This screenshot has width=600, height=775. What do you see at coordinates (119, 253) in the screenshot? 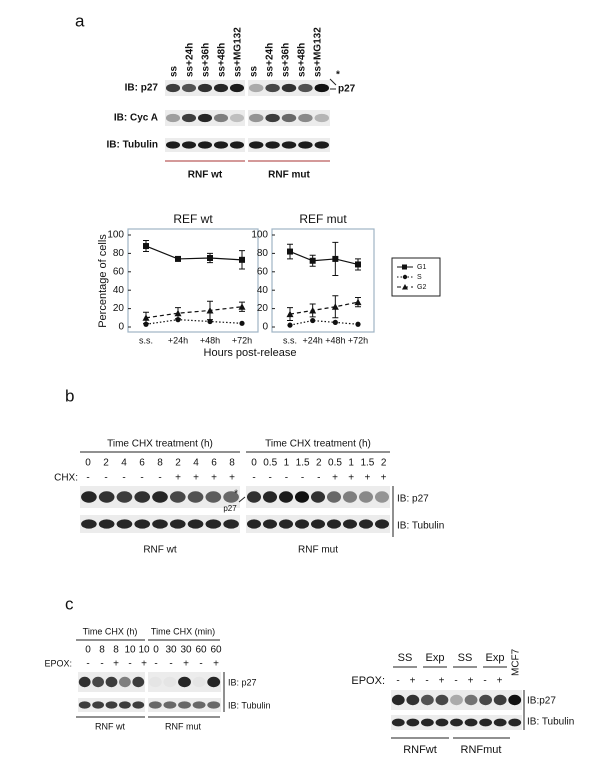
I see `y-tick-label: 80` at bounding box center [119, 253].